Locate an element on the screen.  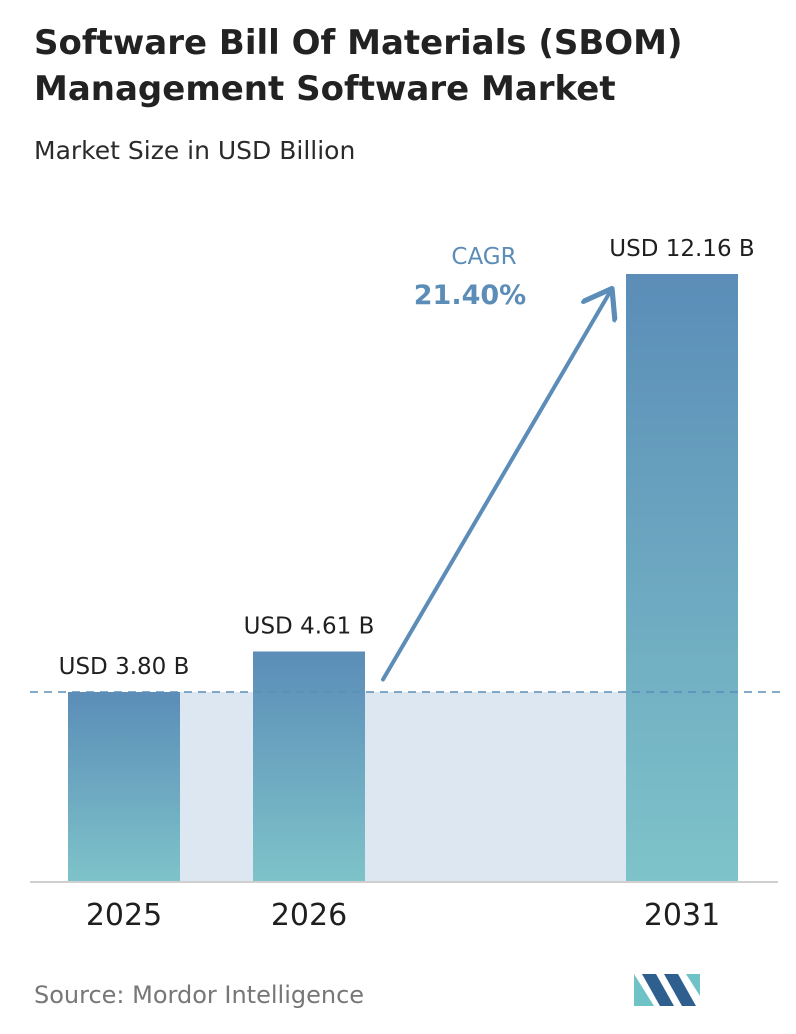
logo-shape-right is located at coordinates (693, 985).